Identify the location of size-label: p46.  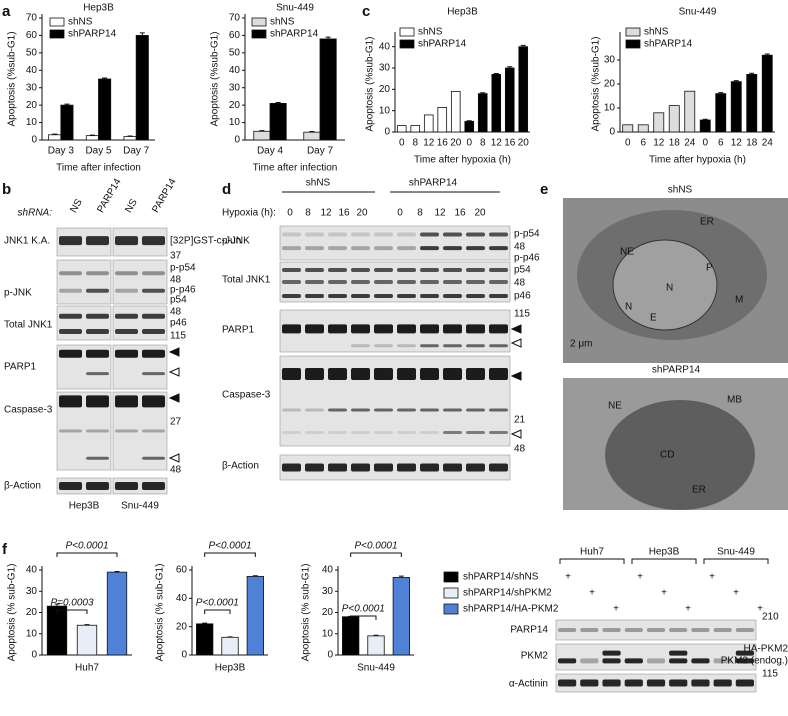
(178, 323).